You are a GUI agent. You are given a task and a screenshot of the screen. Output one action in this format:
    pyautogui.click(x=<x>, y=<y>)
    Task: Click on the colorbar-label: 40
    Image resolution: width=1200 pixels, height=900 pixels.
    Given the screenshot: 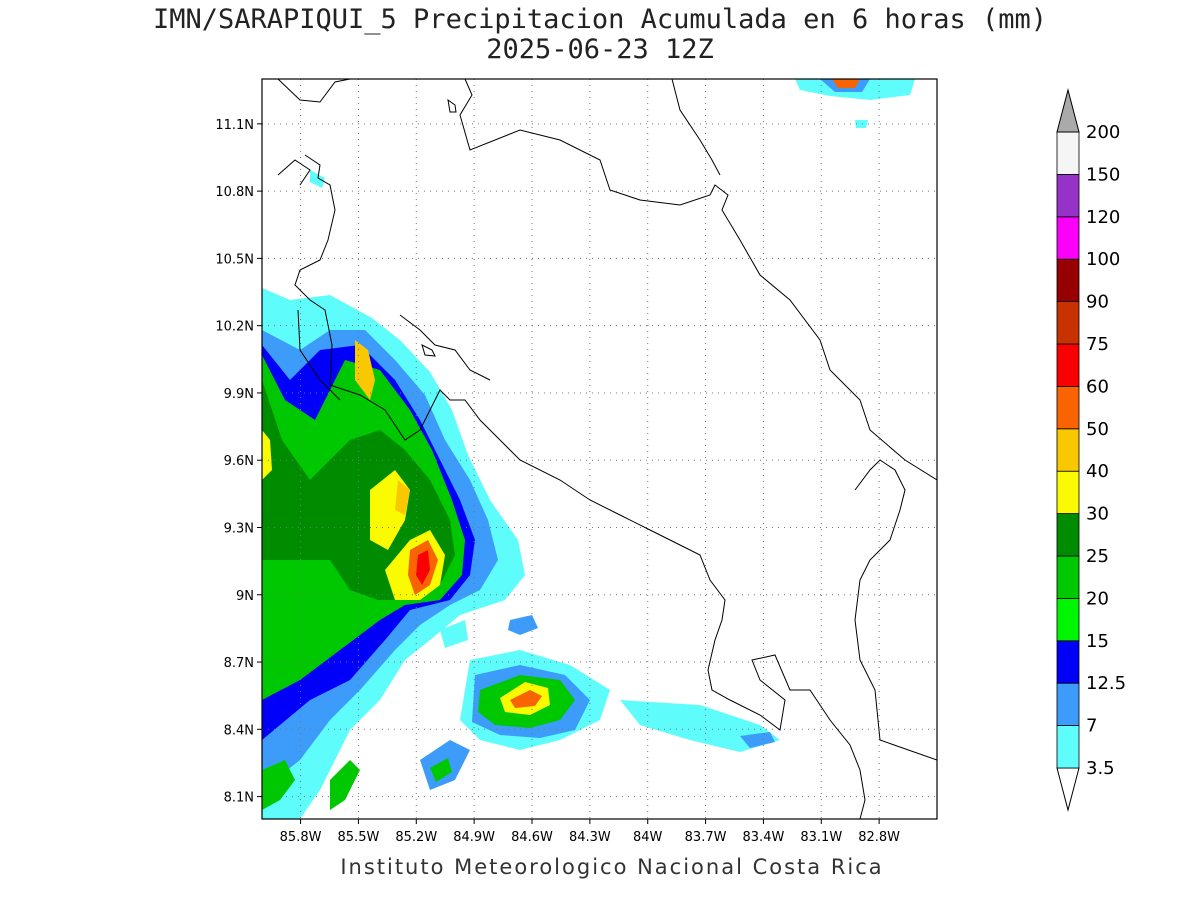 What is the action you would take?
    pyautogui.click(x=1097, y=471)
    